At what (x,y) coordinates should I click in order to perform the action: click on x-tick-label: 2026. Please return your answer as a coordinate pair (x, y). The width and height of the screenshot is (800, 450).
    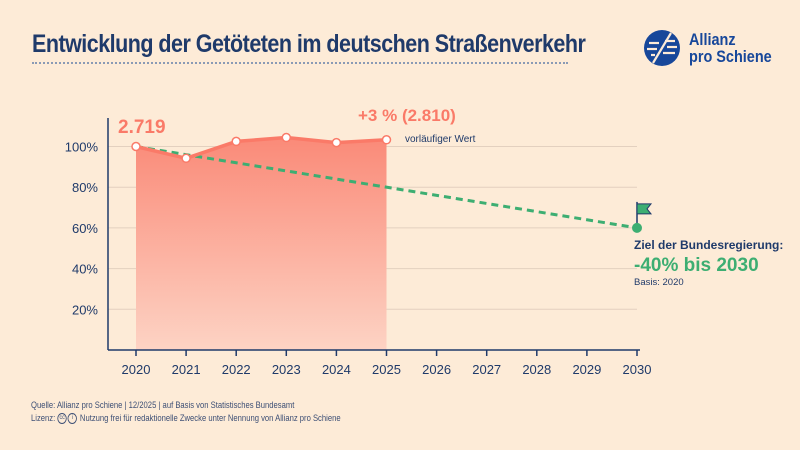
    Looking at the image, I should click on (436, 369).